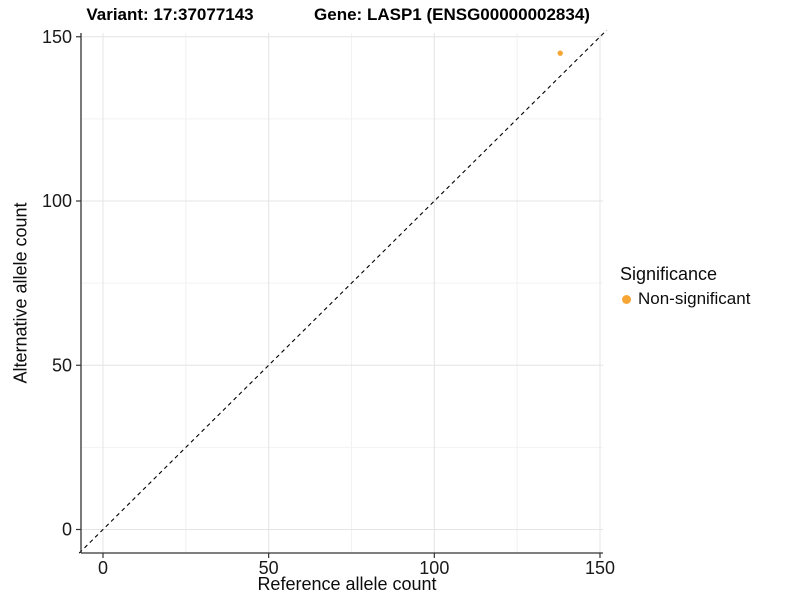 This screenshot has height=600, width=800. I want to click on y-tick-label: 0, so click(67, 530).